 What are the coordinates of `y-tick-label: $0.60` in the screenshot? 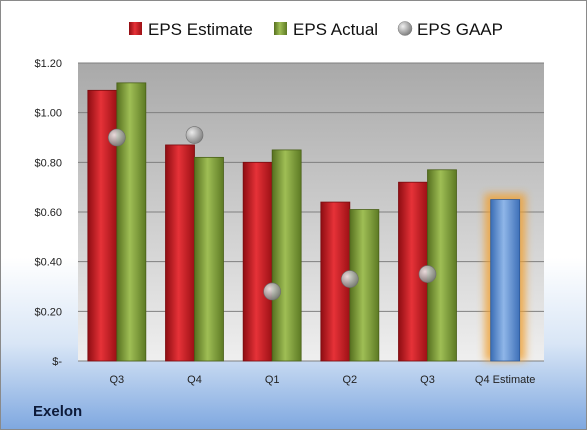 It's located at (48, 213).